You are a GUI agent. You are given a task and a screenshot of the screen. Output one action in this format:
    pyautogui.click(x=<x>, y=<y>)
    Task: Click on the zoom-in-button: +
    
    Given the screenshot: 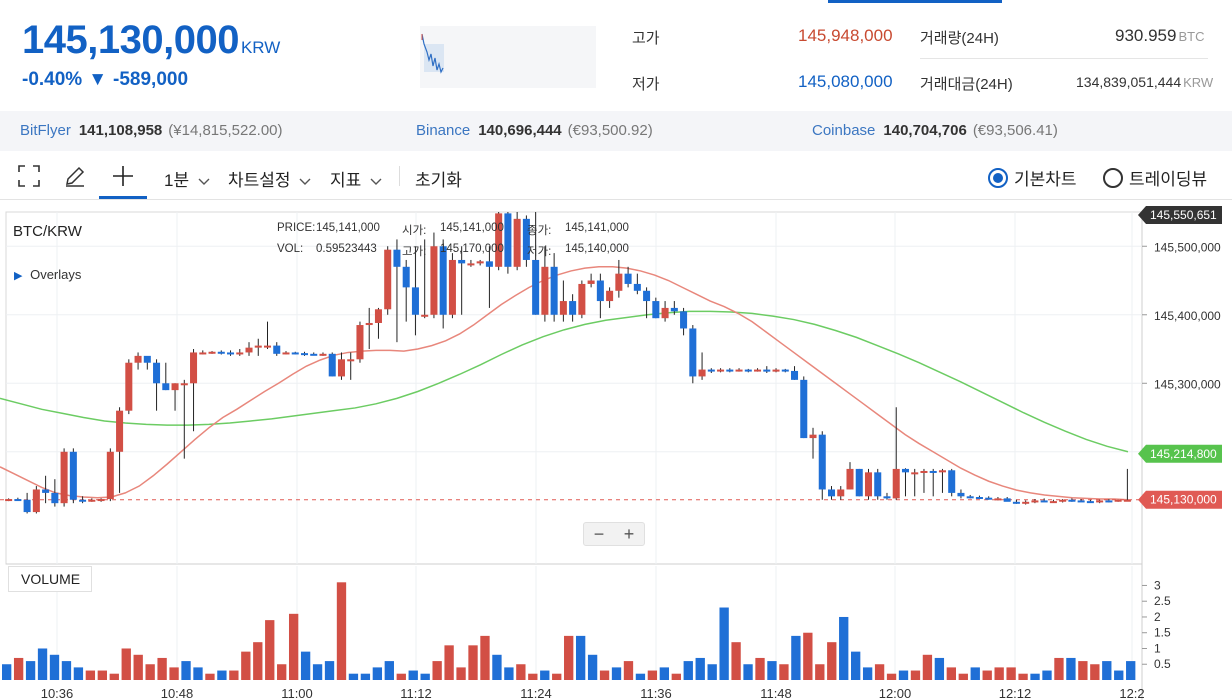 What is the action you would take?
    pyautogui.click(x=629, y=534)
    